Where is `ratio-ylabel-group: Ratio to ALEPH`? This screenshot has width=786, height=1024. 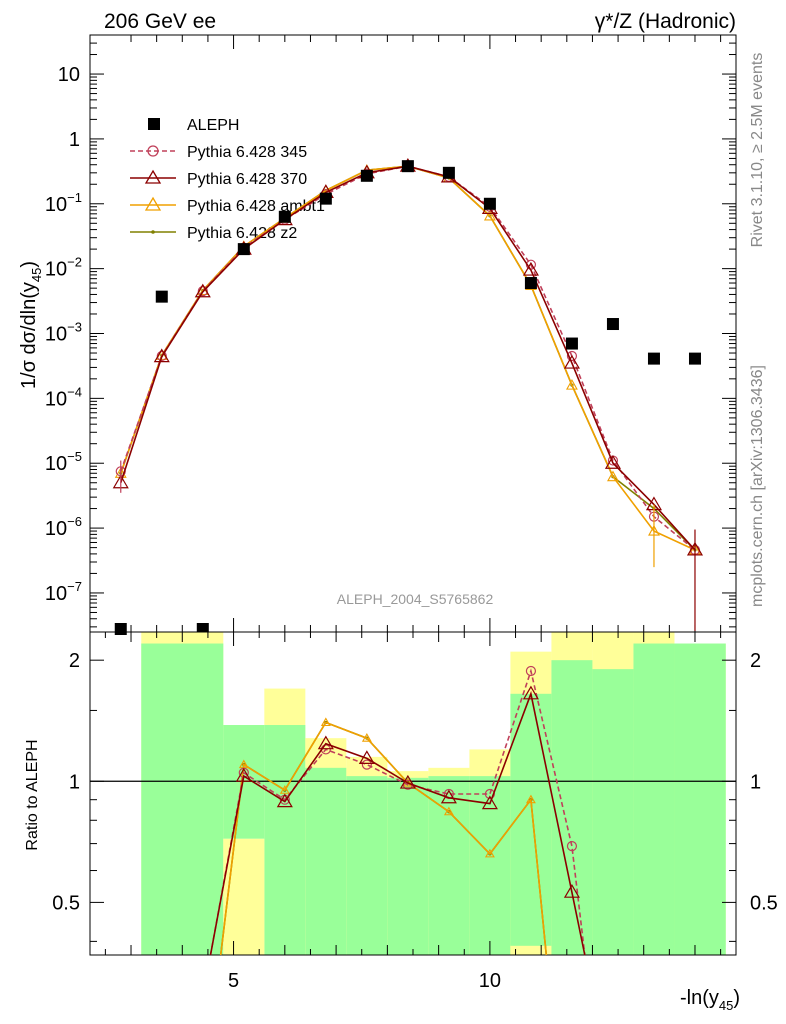 ratio-ylabel-group: Ratio to ALEPH is located at coordinates (32, 794).